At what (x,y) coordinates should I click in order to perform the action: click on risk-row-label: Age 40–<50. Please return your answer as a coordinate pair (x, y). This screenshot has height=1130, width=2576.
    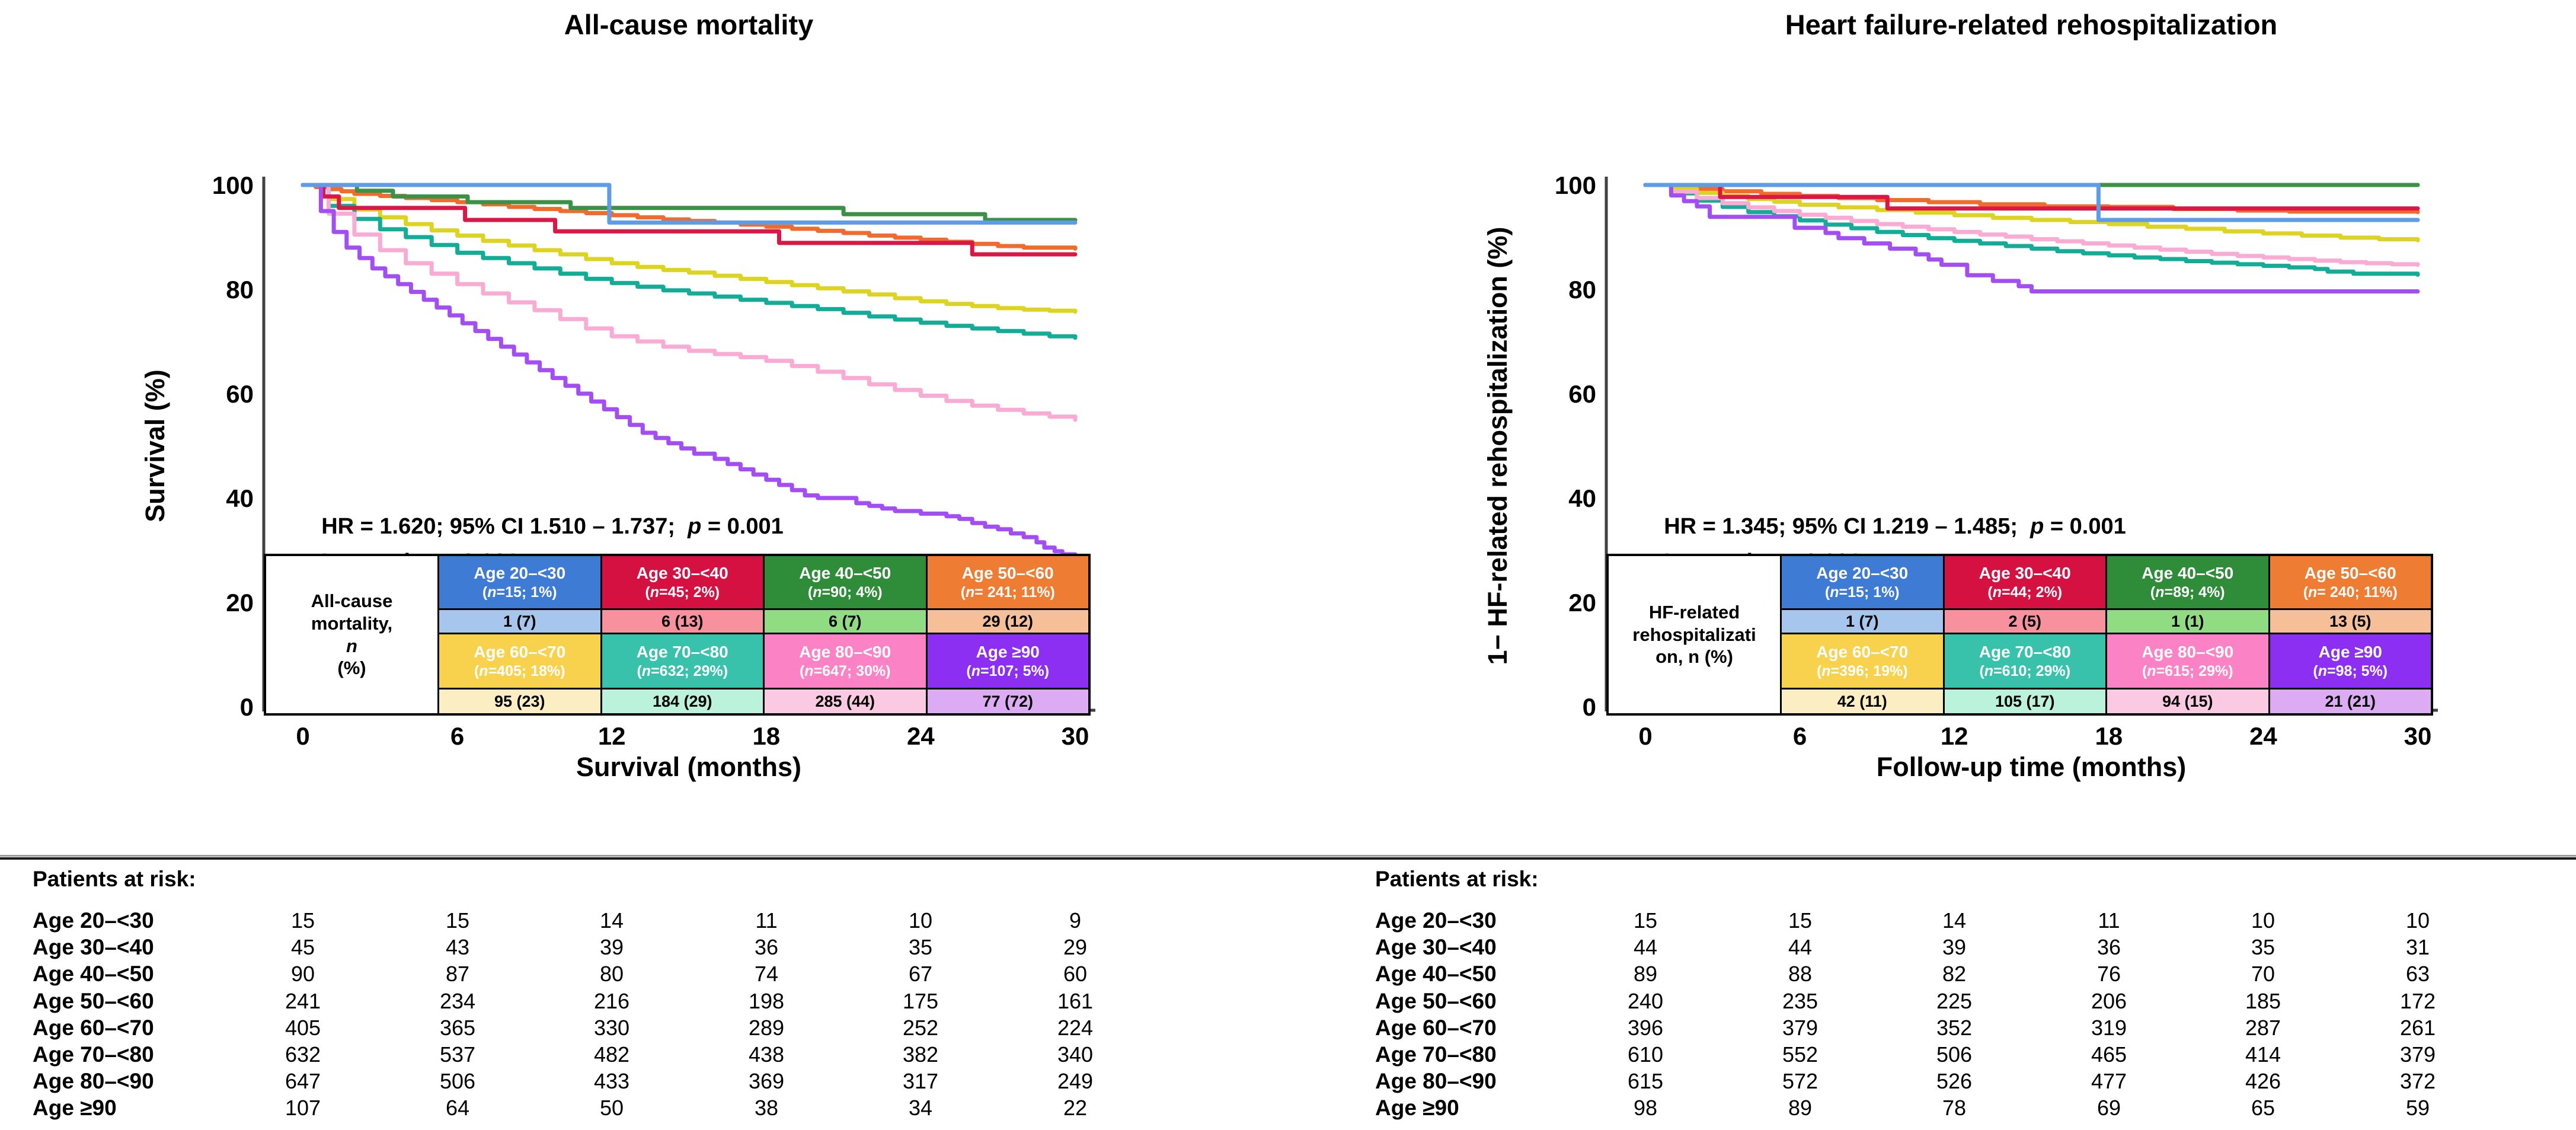
    Looking at the image, I should click on (1436, 974).